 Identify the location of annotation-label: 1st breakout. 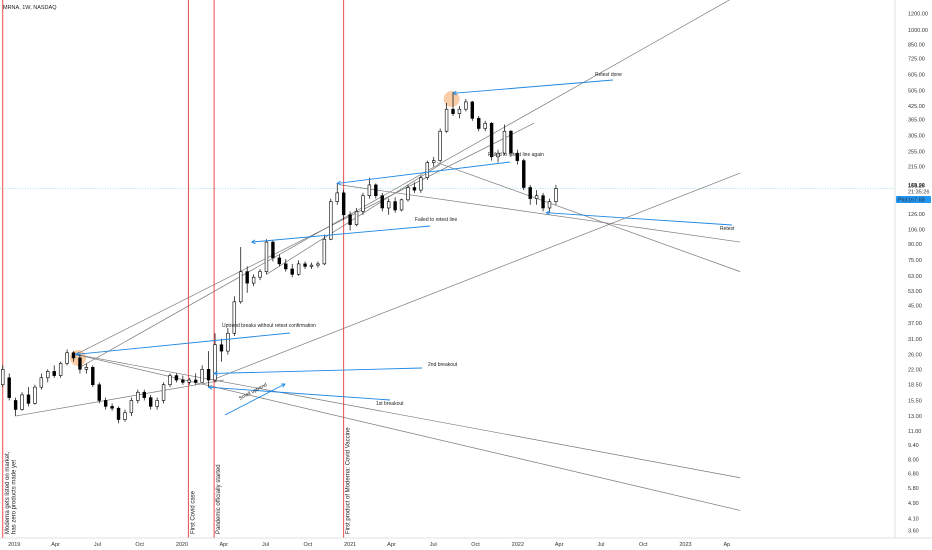
(390, 404).